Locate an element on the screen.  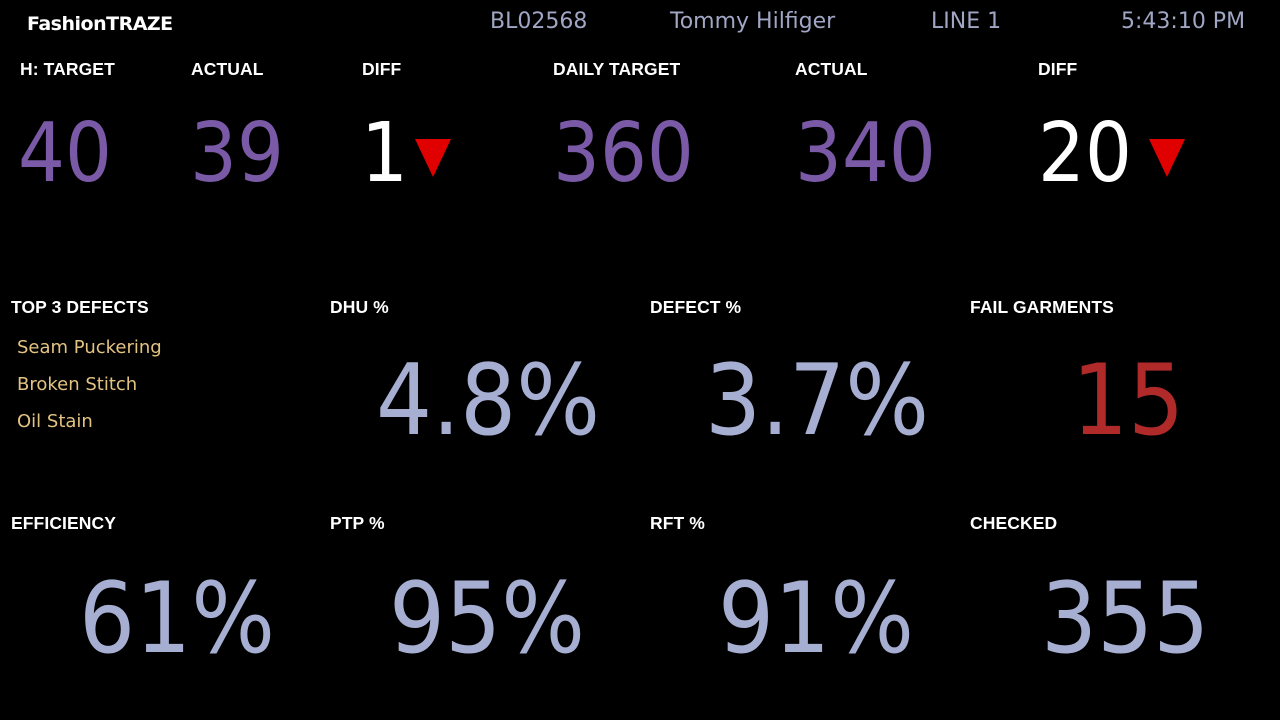
customer-name: Tommy Hilfiger is located at coordinates (753, 21).